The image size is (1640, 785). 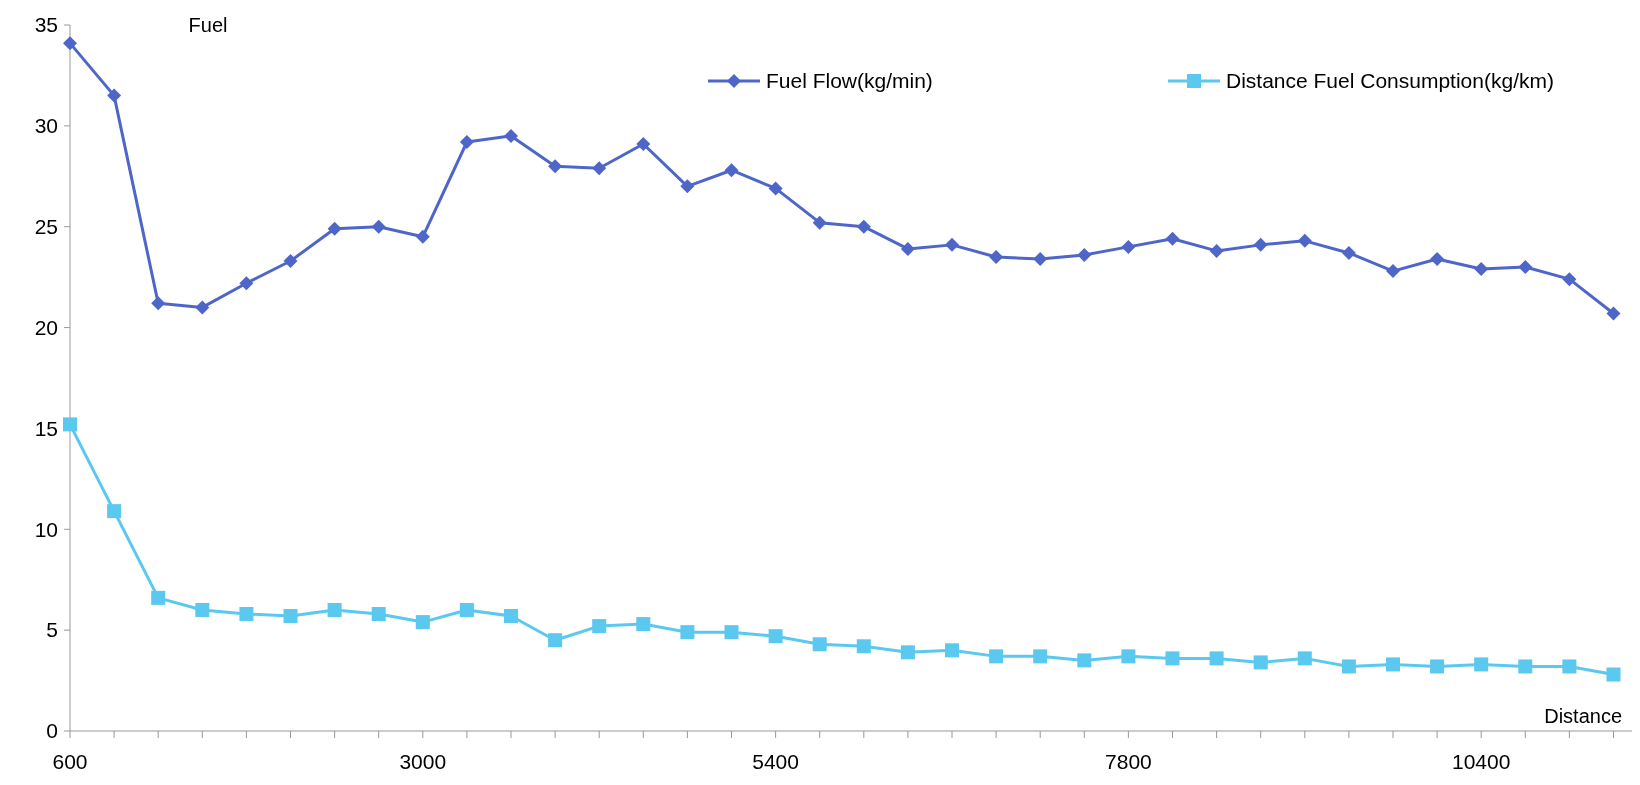 What do you see at coordinates (423, 761) in the screenshot?
I see `x-tick-label: 3000` at bounding box center [423, 761].